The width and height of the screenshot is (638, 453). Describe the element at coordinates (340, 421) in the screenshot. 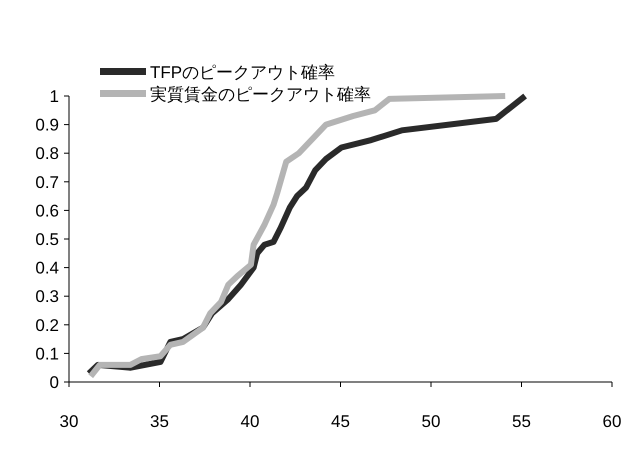

I see `x-tick-label: 45` at that location.